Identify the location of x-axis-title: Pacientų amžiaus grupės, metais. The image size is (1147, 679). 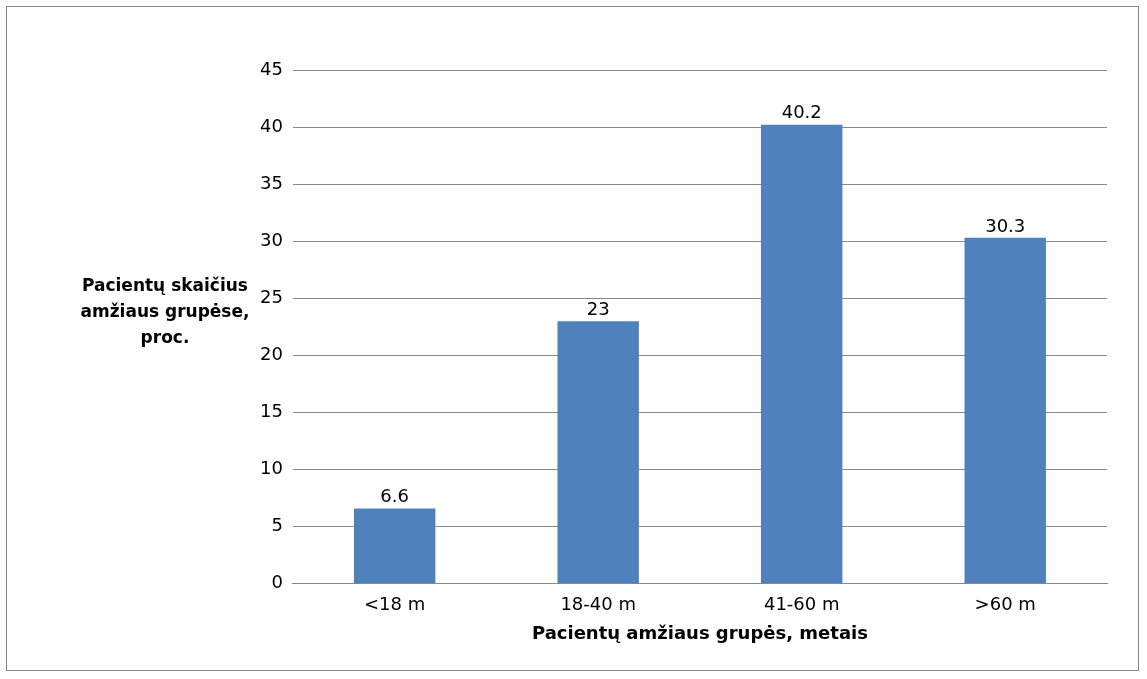
(699, 632).